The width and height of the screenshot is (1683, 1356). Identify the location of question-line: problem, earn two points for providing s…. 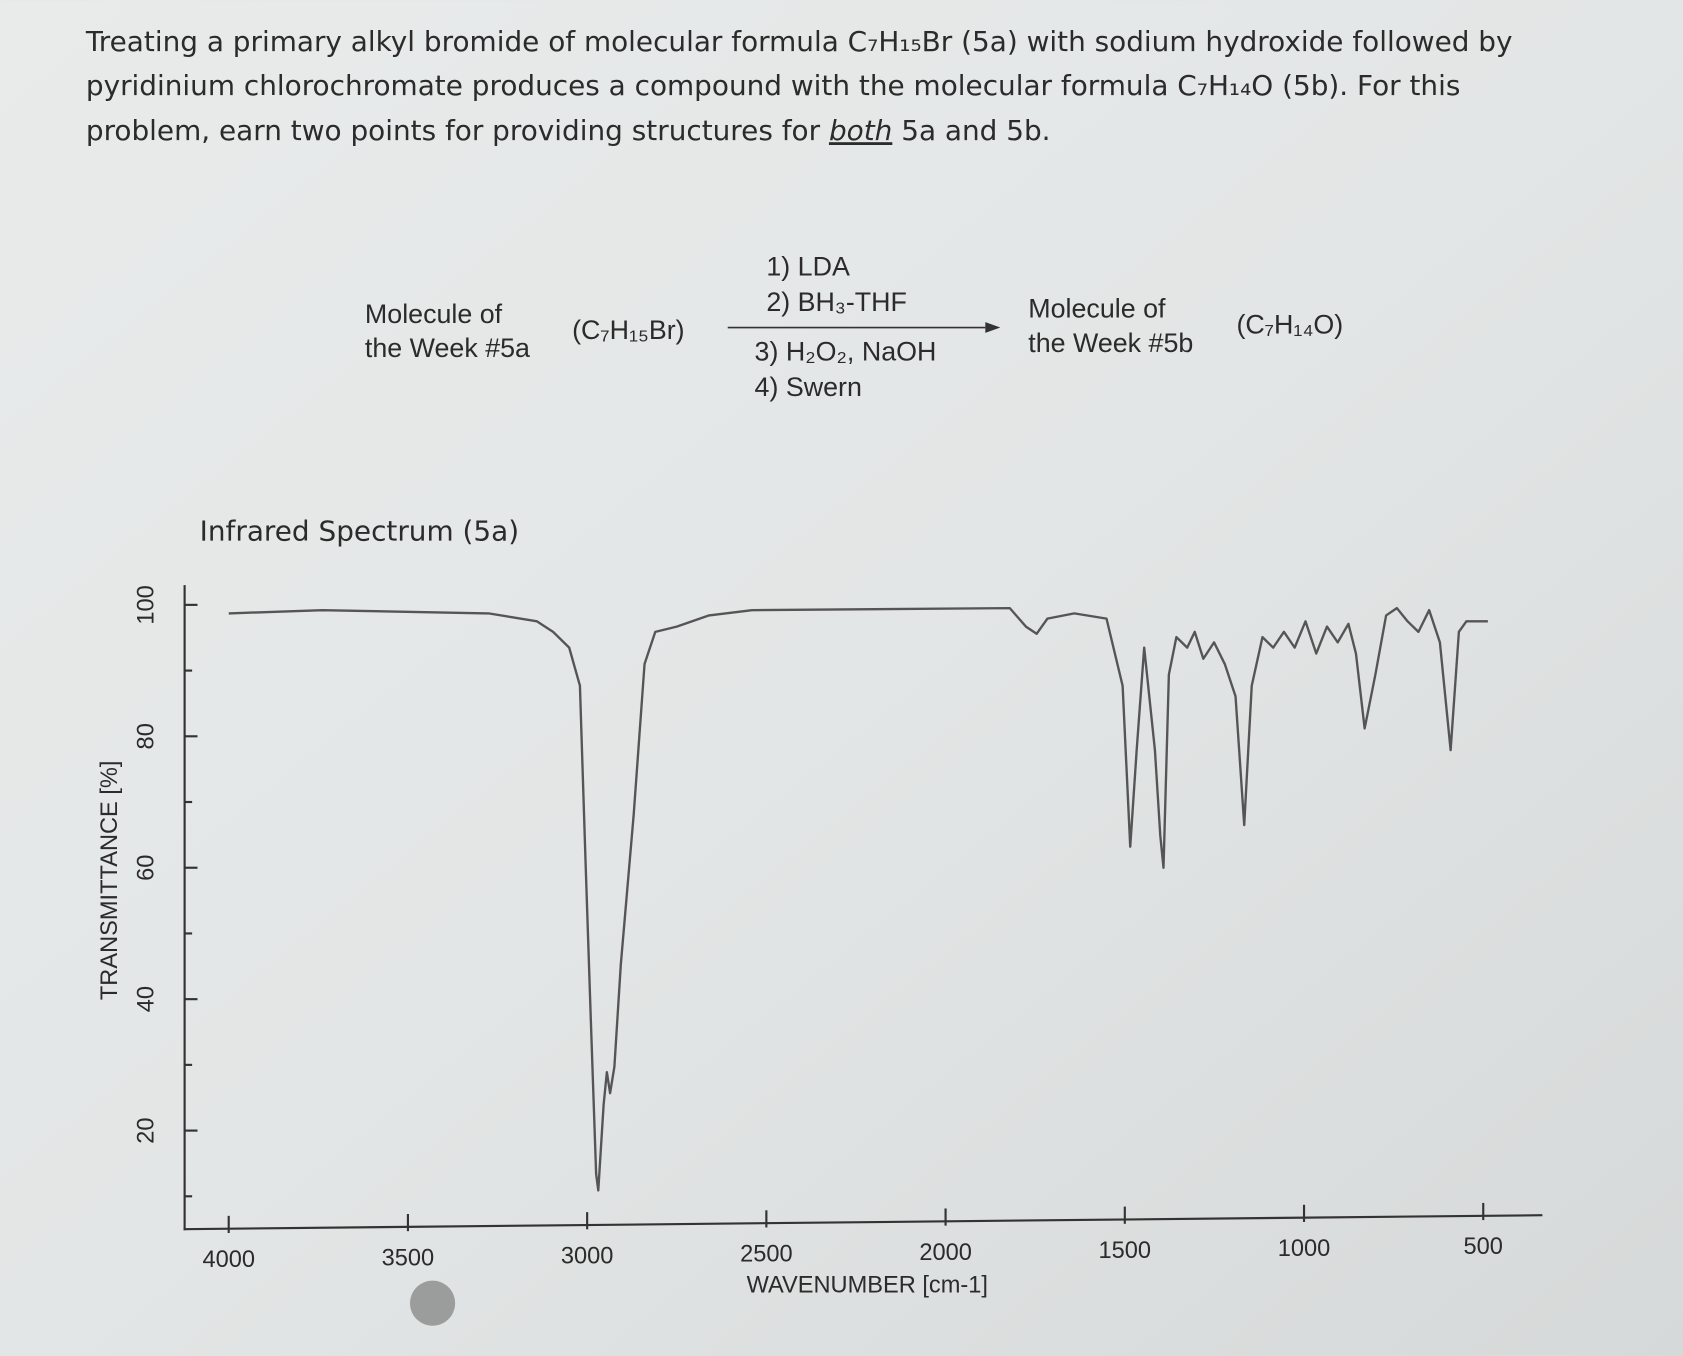
(568, 130).